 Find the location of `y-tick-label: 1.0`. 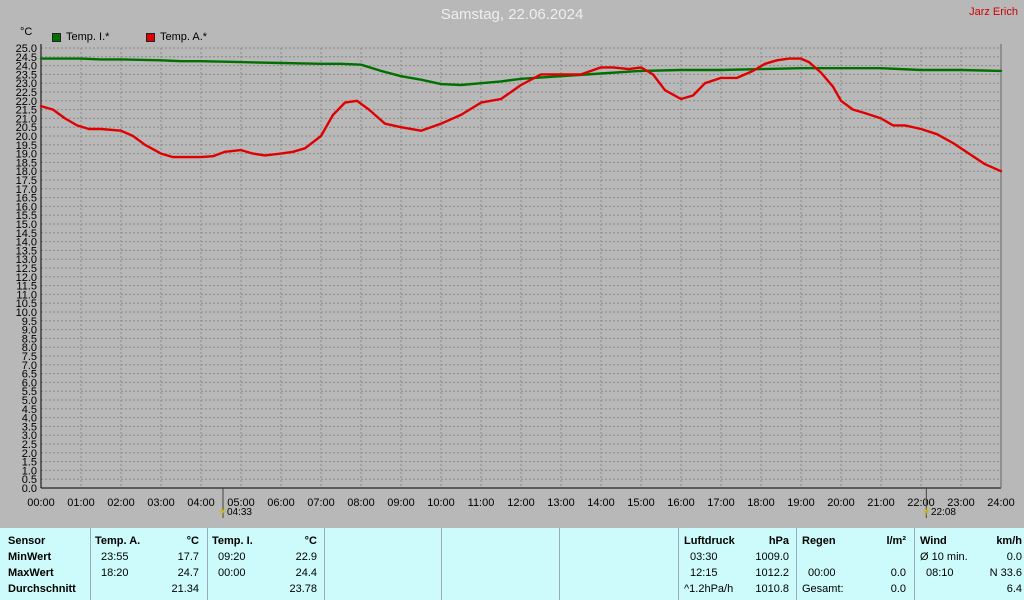

y-tick-label: 1.0 is located at coordinates (29, 471).